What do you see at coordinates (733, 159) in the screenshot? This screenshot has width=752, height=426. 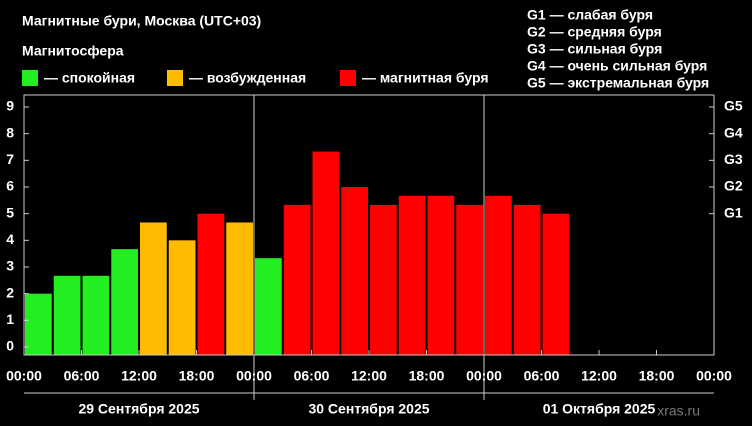 I see `y2-tick-label: G3` at bounding box center [733, 159].